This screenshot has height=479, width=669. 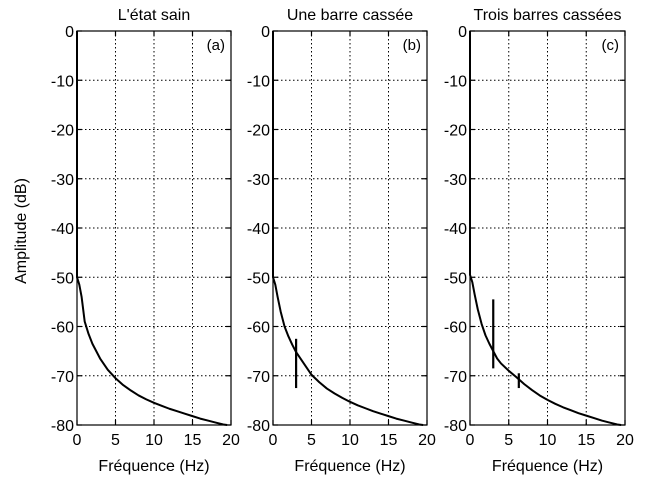 I want to click on y-axis-title: Amplitude (dB), so click(x=21, y=231).